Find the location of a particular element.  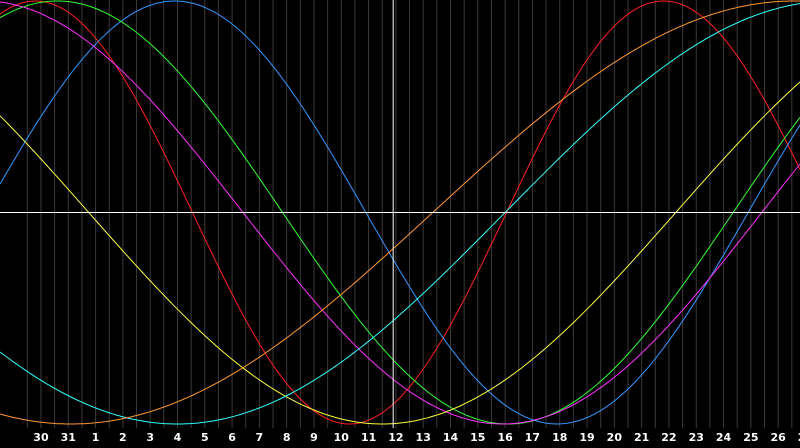

x-tick-label: 4 is located at coordinates (177, 437).